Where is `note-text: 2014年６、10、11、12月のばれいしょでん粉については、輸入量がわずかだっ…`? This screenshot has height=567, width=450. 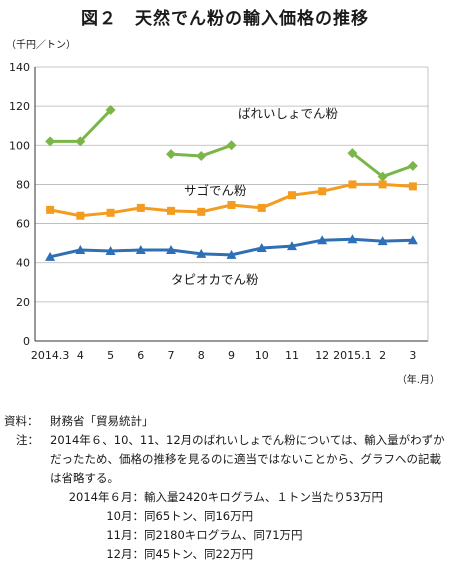
note-text: 2014年６、10、11、12月のばれいしょでん粉については、輸入量がわずかだっ… is located at coordinates (247, 459).